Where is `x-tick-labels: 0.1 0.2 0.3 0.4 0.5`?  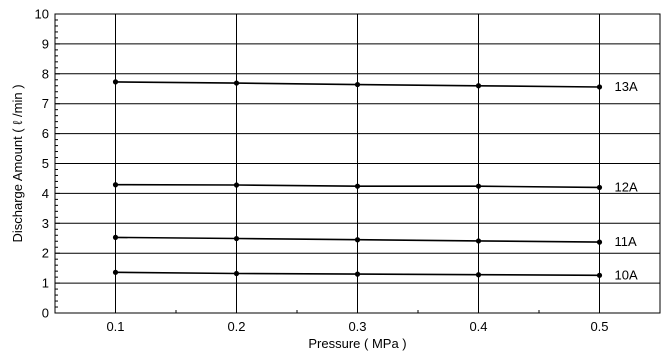
x-tick-labels: 0.1 0.2 0.3 0.4 0.5 is located at coordinates (357, 326).